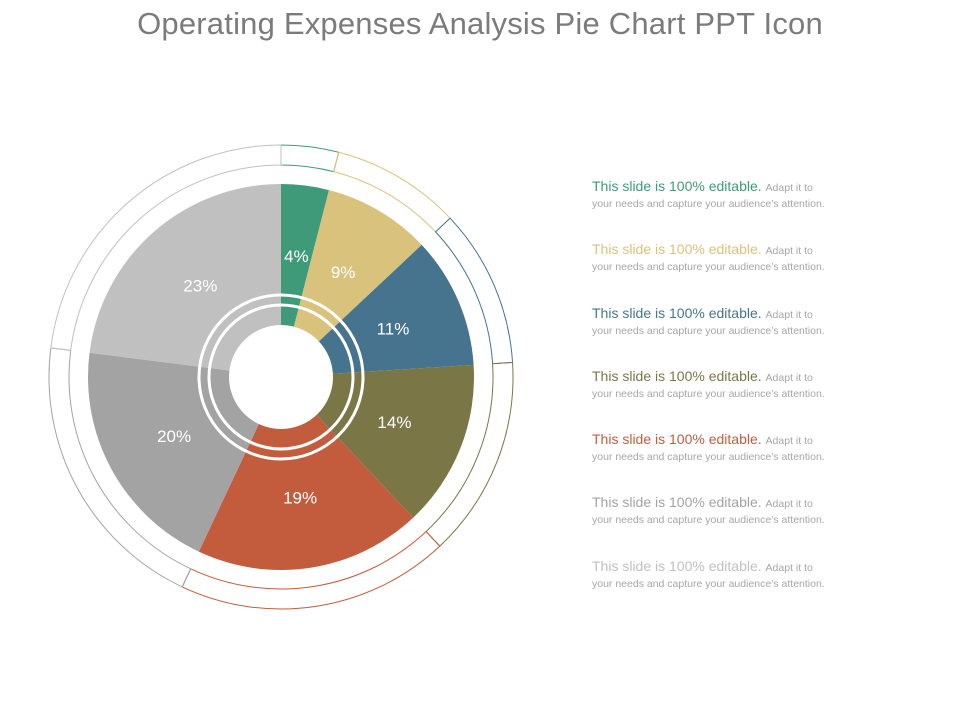  I want to click on slice-label: 14%, so click(394, 422).